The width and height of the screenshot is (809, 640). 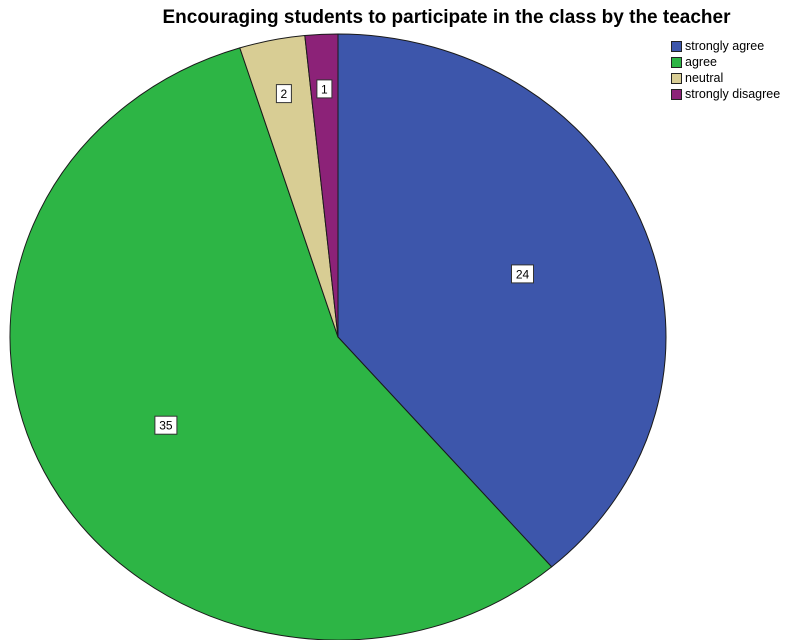 I want to click on data-label-strongly-agree: 24, so click(x=522, y=274).